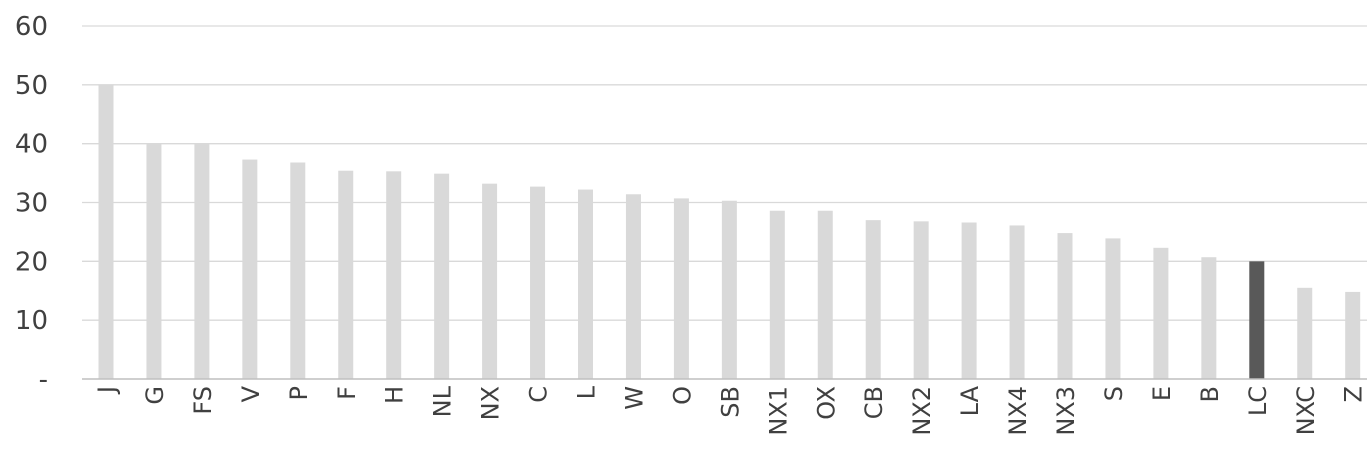 This screenshot has height=456, width=1367. I want to click on bar-h, so click(394, 275).